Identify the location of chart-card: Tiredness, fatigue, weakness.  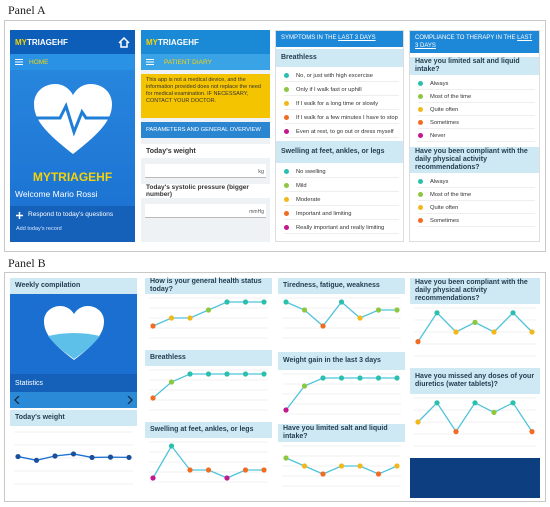
(341, 313).